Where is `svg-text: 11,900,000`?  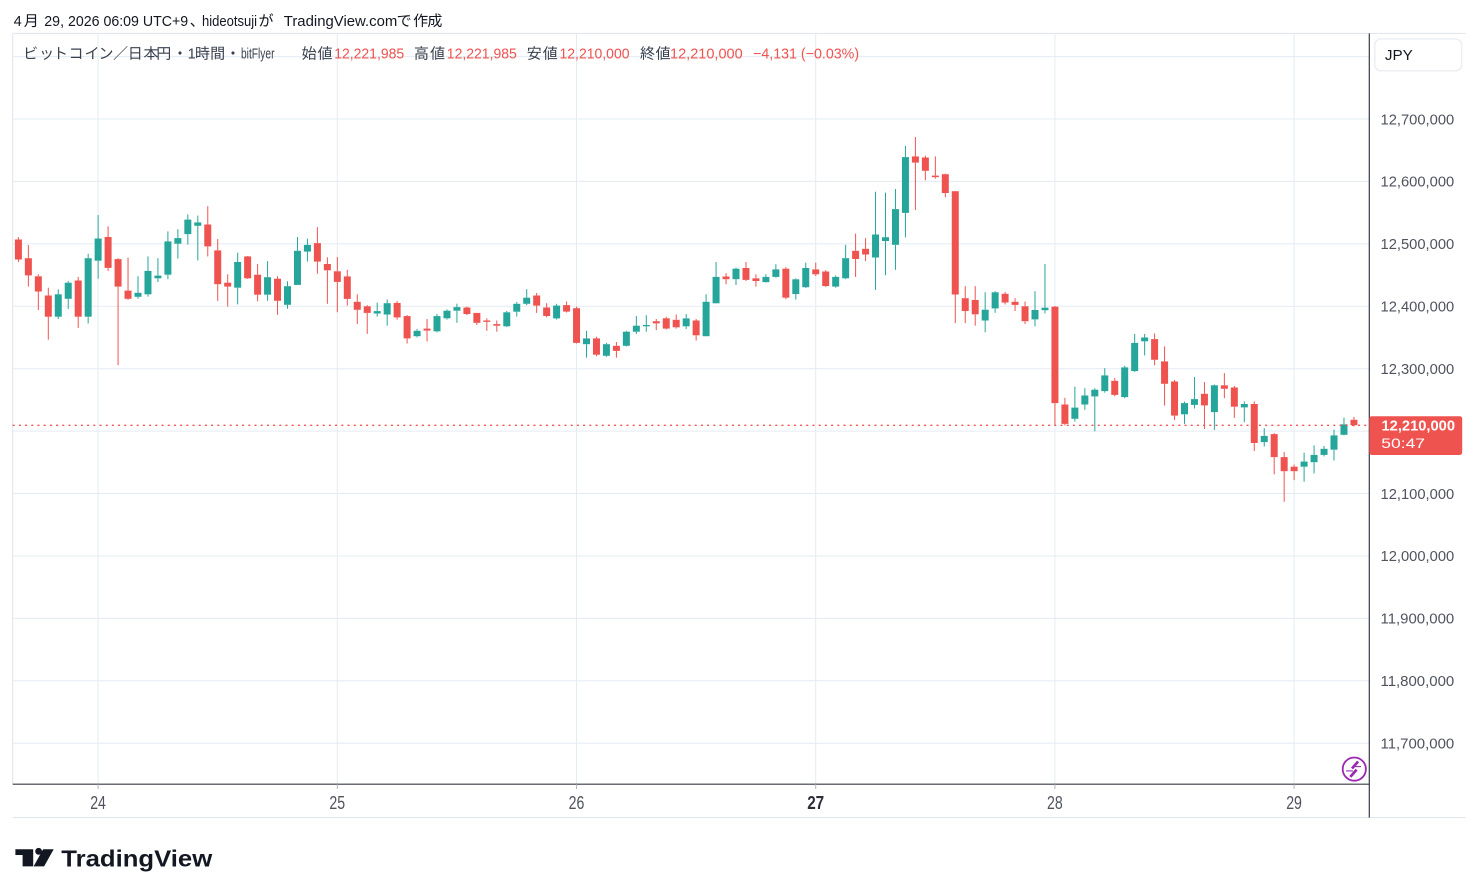
svg-text: 11,900,000 is located at coordinates (1418, 619).